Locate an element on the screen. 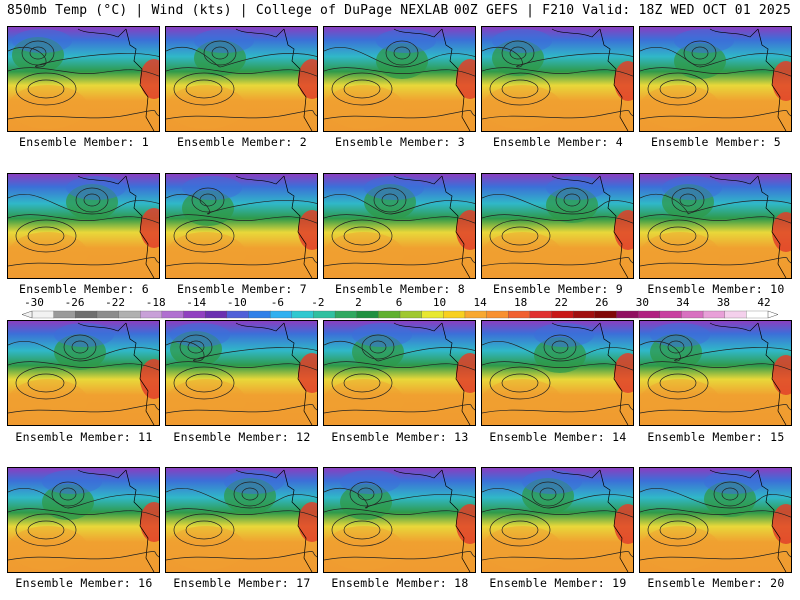  colorbar-tick-label: 30 is located at coordinates (642, 302).